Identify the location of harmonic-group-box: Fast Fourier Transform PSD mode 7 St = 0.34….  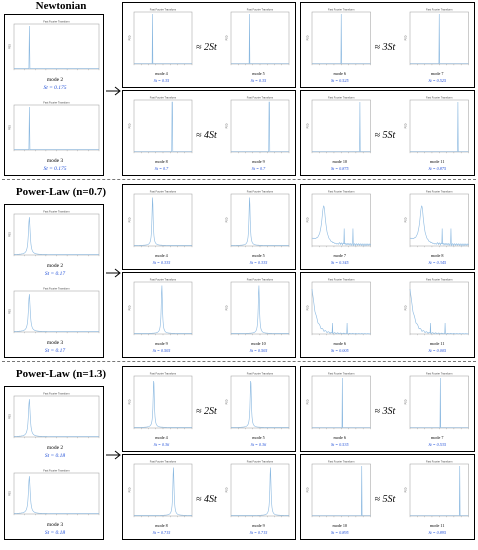
(387, 227).